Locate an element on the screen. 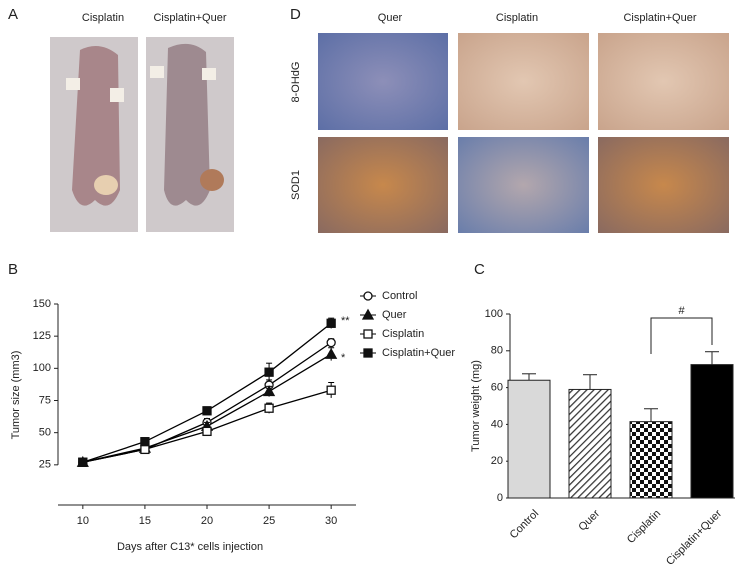  y-tick-label: 80 is located at coordinates (497, 351).